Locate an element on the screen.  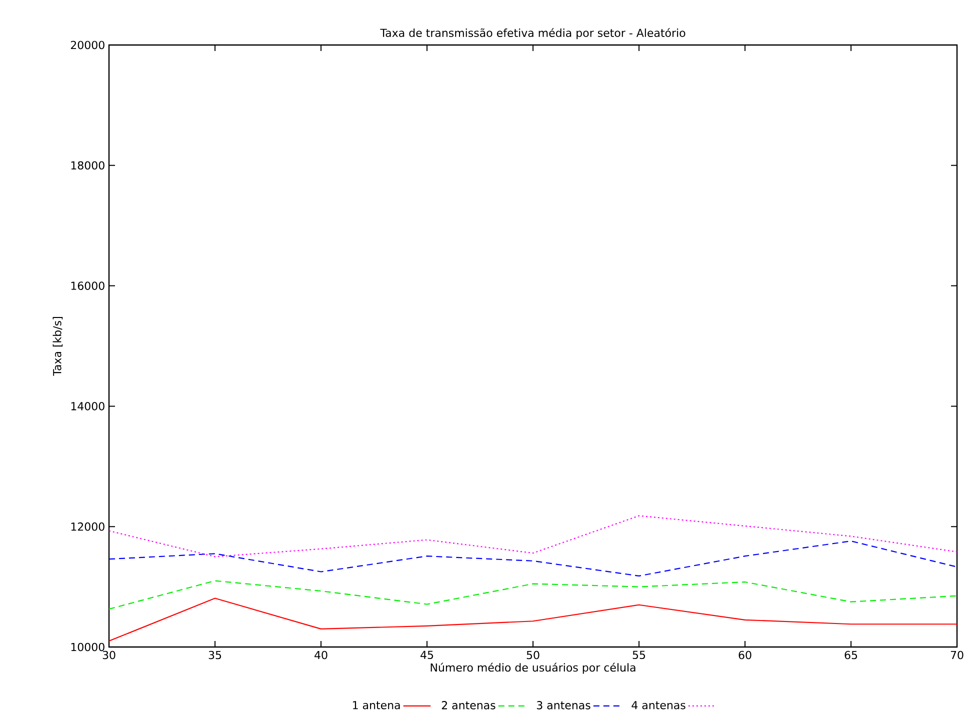
y-tick-label: 10000 is located at coordinates (87, 647).